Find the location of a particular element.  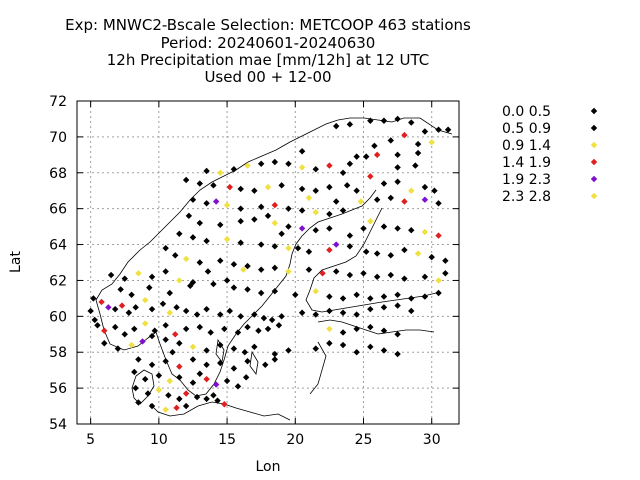

legend-label: 0.0 0.5 is located at coordinates (526, 112).